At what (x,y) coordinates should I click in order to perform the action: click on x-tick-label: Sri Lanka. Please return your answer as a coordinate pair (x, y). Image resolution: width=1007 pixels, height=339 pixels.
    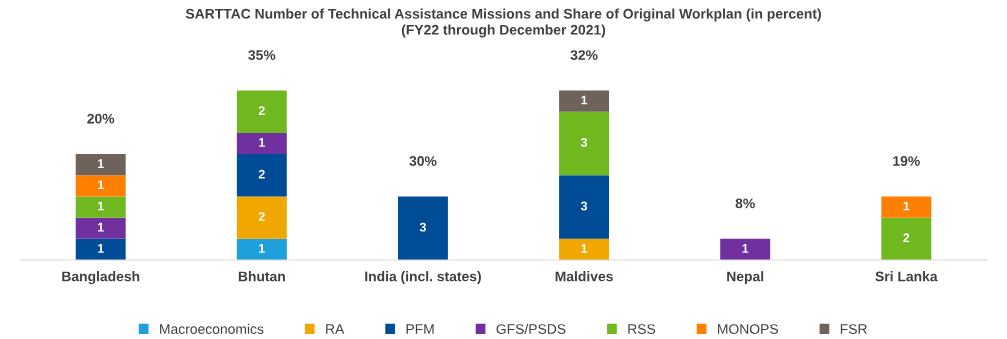
    Looking at the image, I should click on (906, 276).